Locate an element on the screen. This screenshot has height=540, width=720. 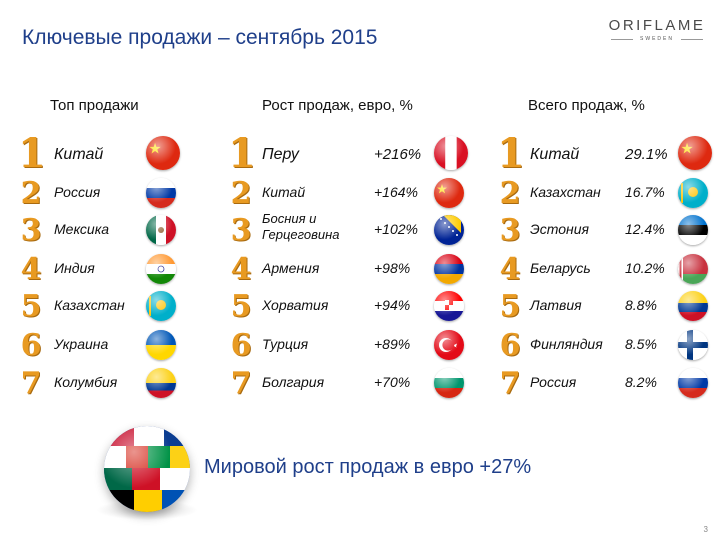
sales-value: +216% is located at coordinates (398, 154).